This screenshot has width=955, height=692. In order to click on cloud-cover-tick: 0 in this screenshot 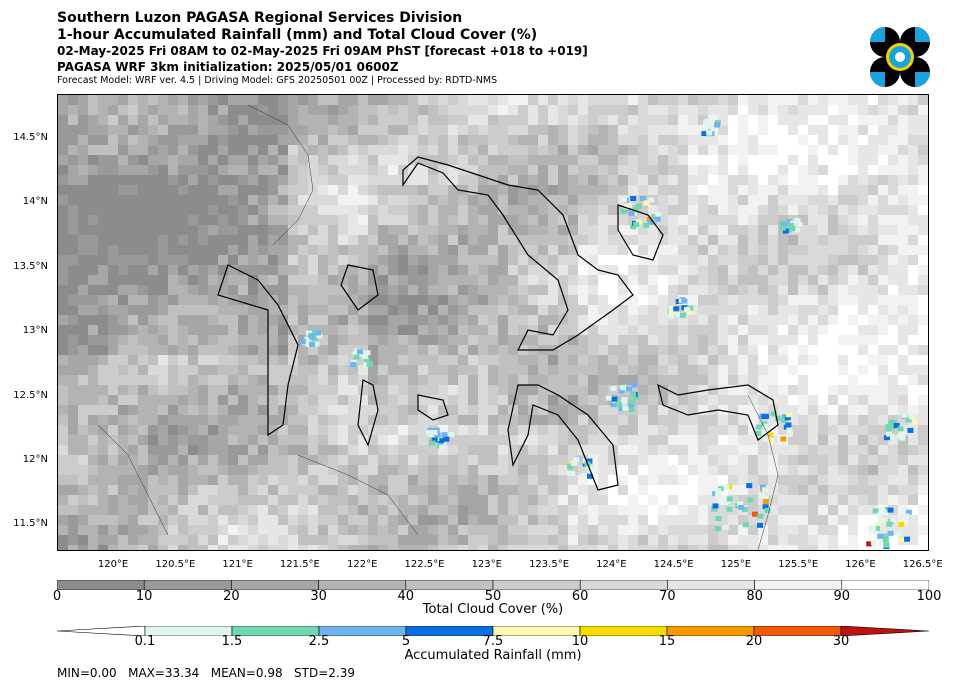, I will do `click(57, 596)`.